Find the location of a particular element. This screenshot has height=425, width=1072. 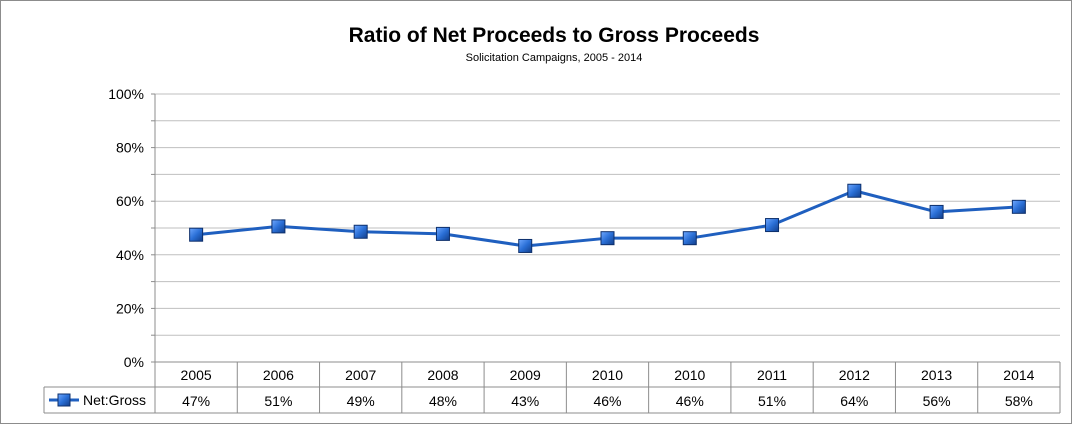

legend-series-name: Net:Gross is located at coordinates (114, 400).